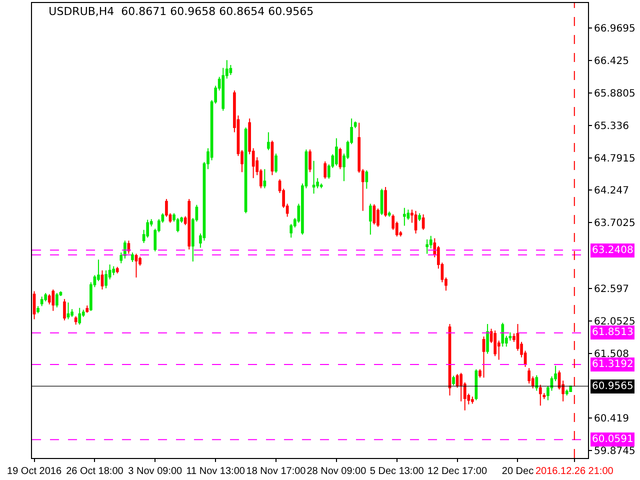 The image size is (640, 480). Describe the element at coordinates (611, 126) in the screenshot. I see `y-tick-label: 65.336` at that location.